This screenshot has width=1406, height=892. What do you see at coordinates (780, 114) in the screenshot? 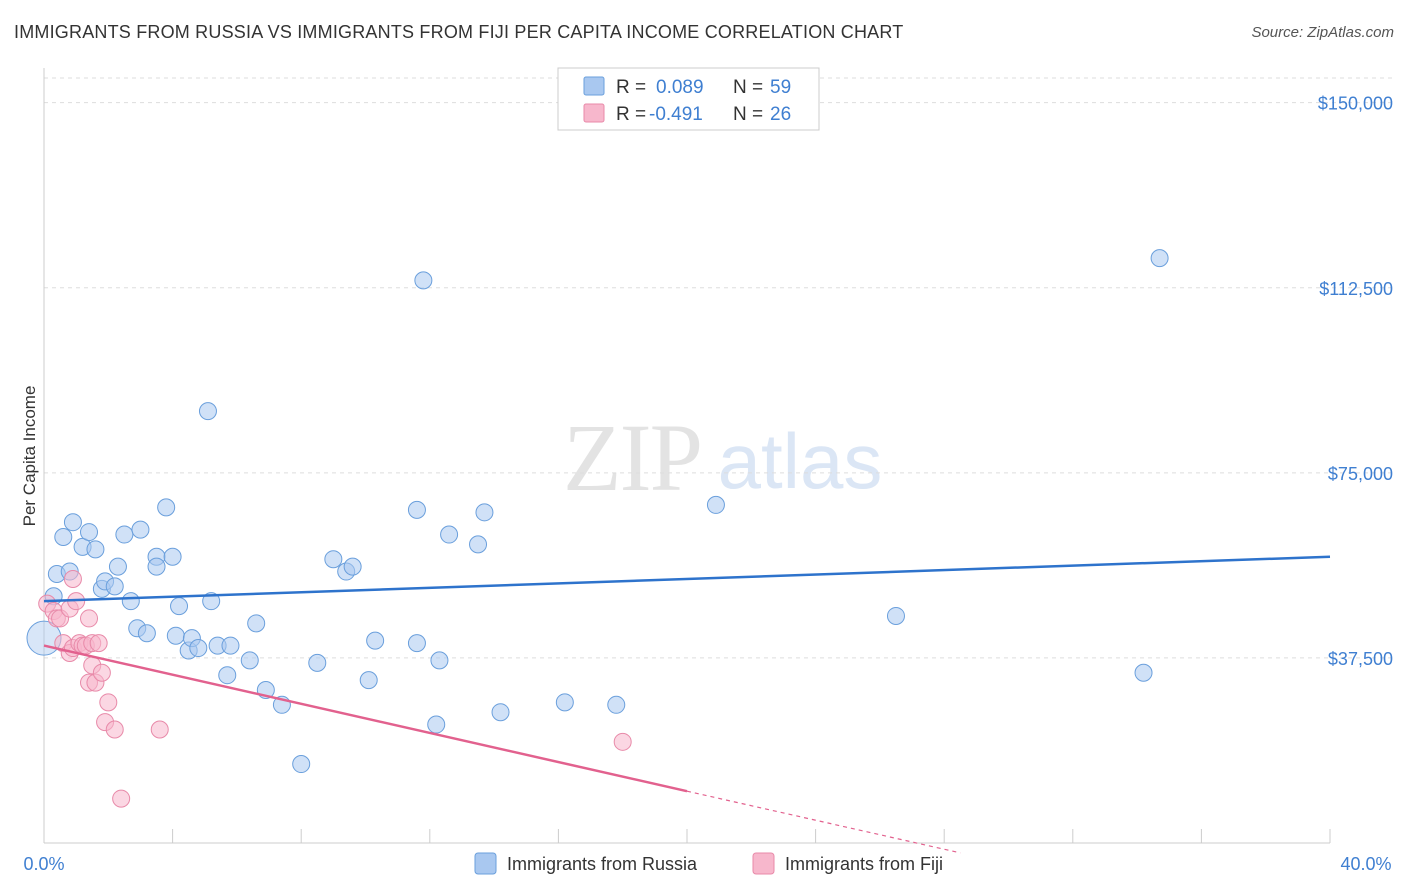
I see `legend-n-value-fiji: 26` at bounding box center [780, 114].